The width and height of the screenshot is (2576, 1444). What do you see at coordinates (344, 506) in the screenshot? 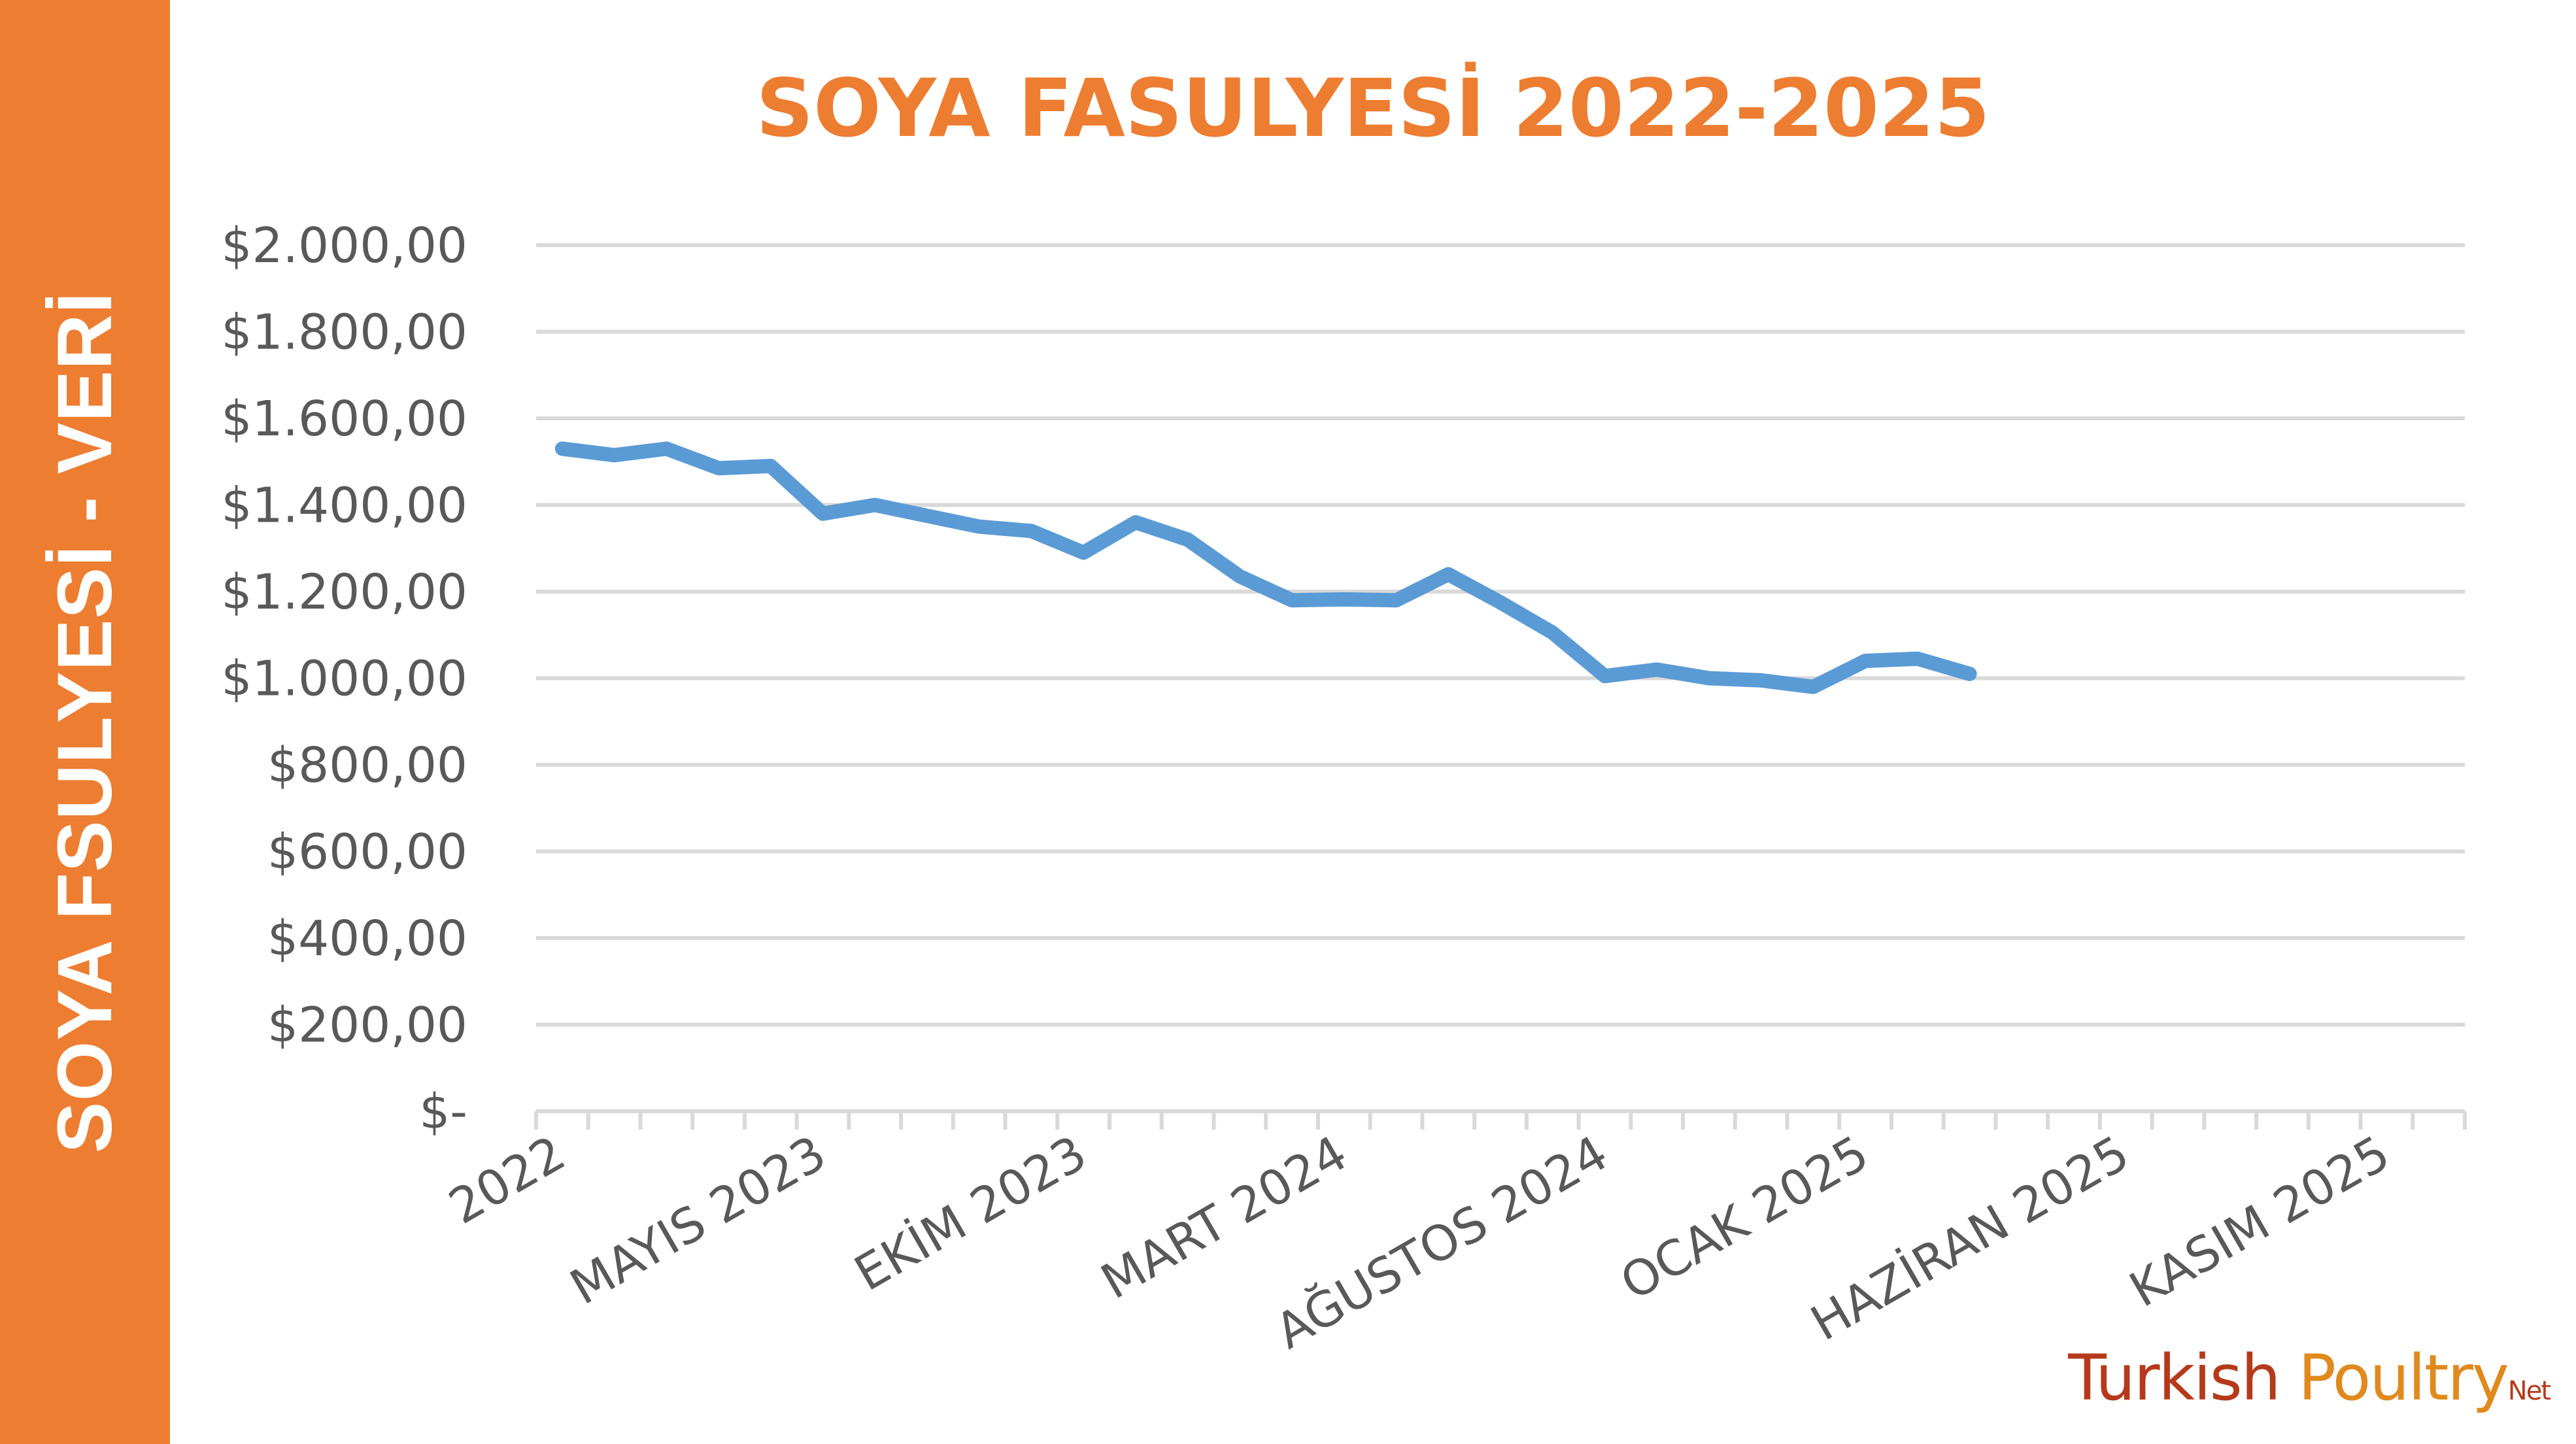
I see `y-tick-label: $1.400,00` at bounding box center [344, 506].